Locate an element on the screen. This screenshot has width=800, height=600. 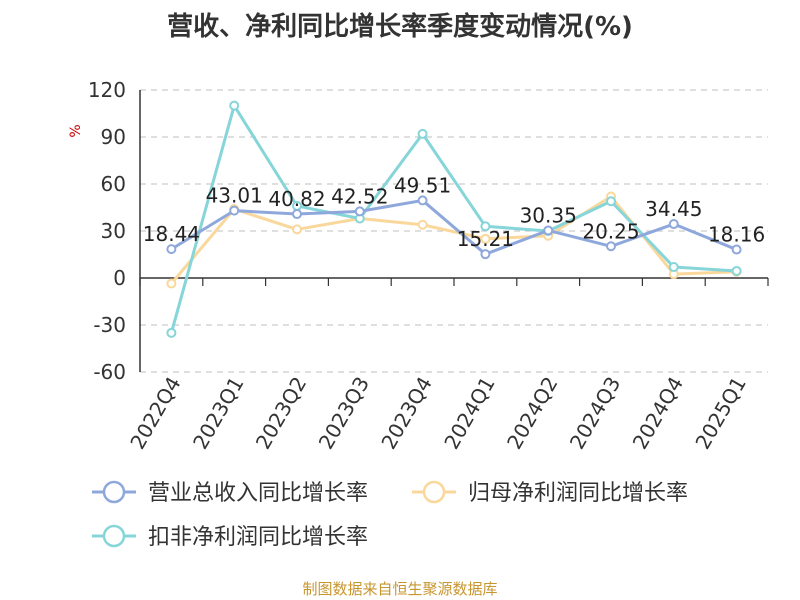
data-label: 18.44 is located at coordinates (171, 234).